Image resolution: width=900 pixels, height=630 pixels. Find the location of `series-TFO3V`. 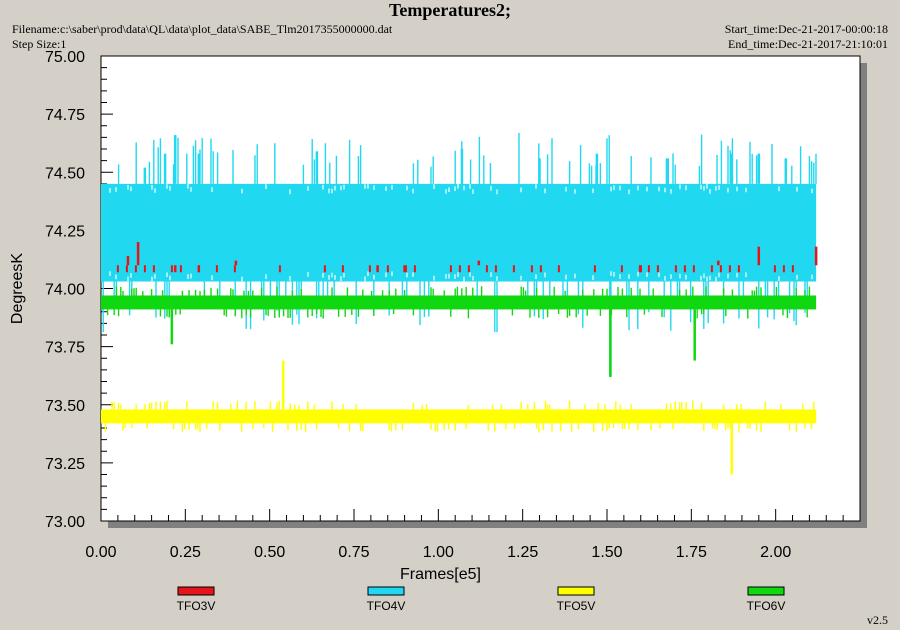

series-TFO3V is located at coordinates (467, 257).